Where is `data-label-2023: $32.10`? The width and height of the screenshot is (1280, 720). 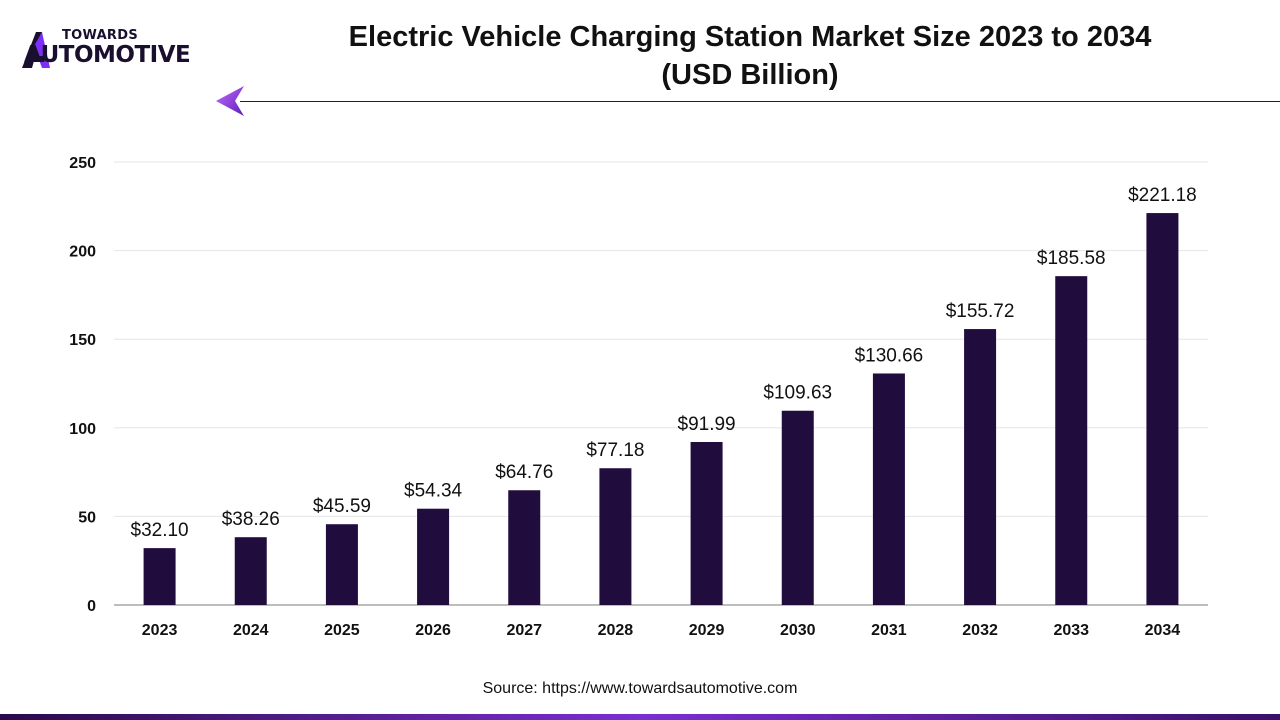 data-label-2023: $32.10 is located at coordinates (160, 530).